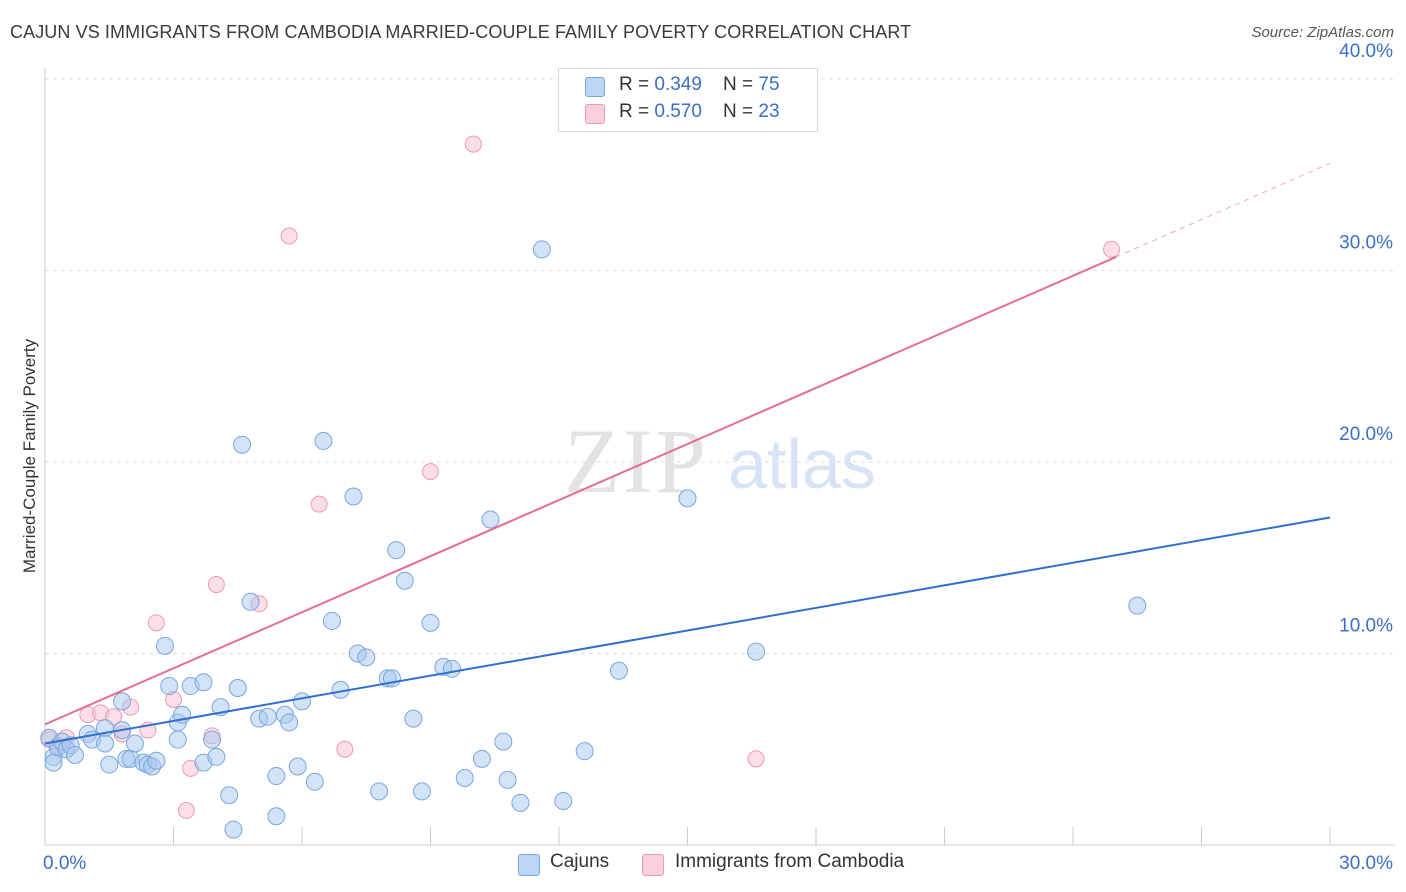  I want to click on bottom-legend-swatch-cajun, so click(529, 865).